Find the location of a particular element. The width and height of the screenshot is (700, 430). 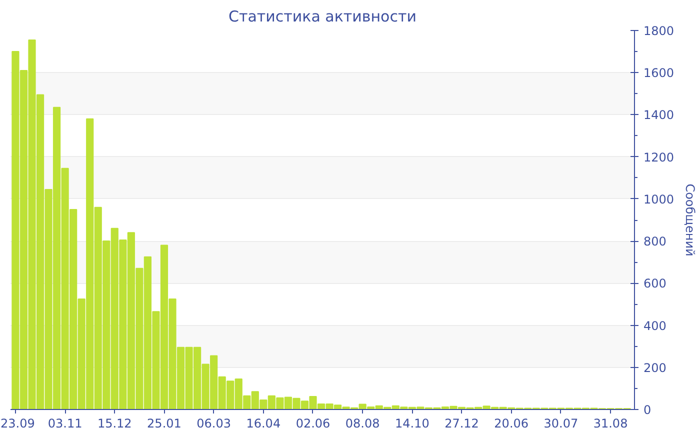

x-tick-label: 03.11 is located at coordinates (65, 423).